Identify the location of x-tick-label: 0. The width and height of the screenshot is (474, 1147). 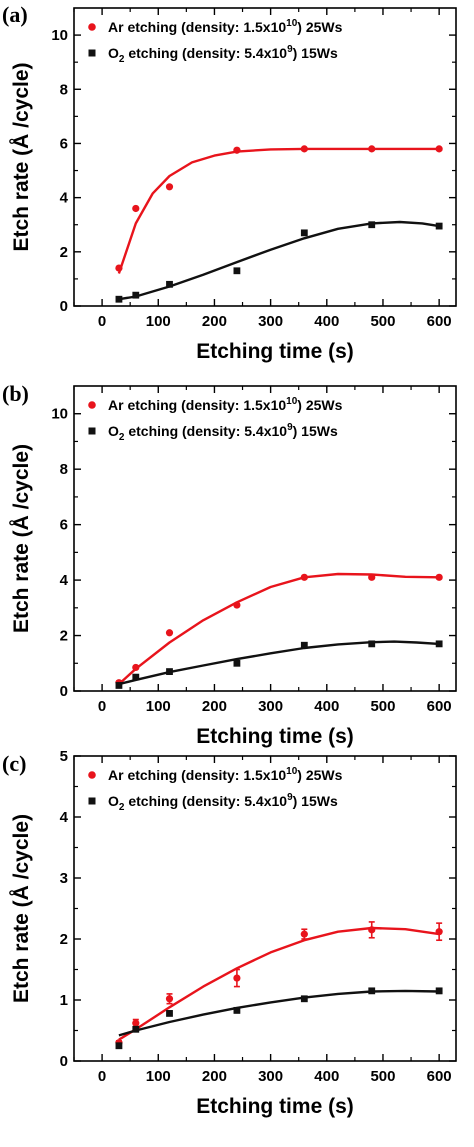
(102, 706).